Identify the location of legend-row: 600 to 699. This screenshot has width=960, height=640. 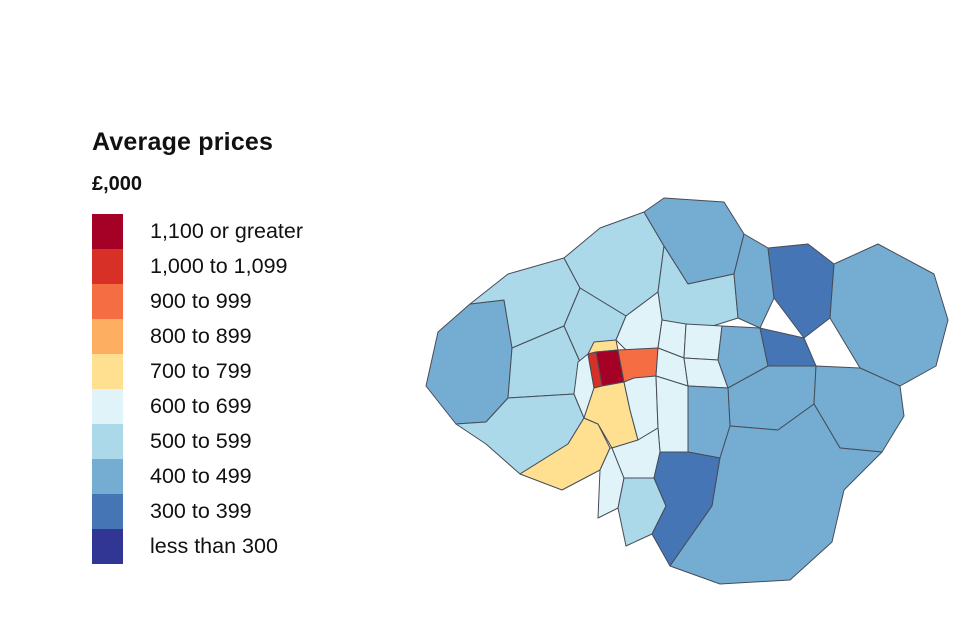
(197, 406).